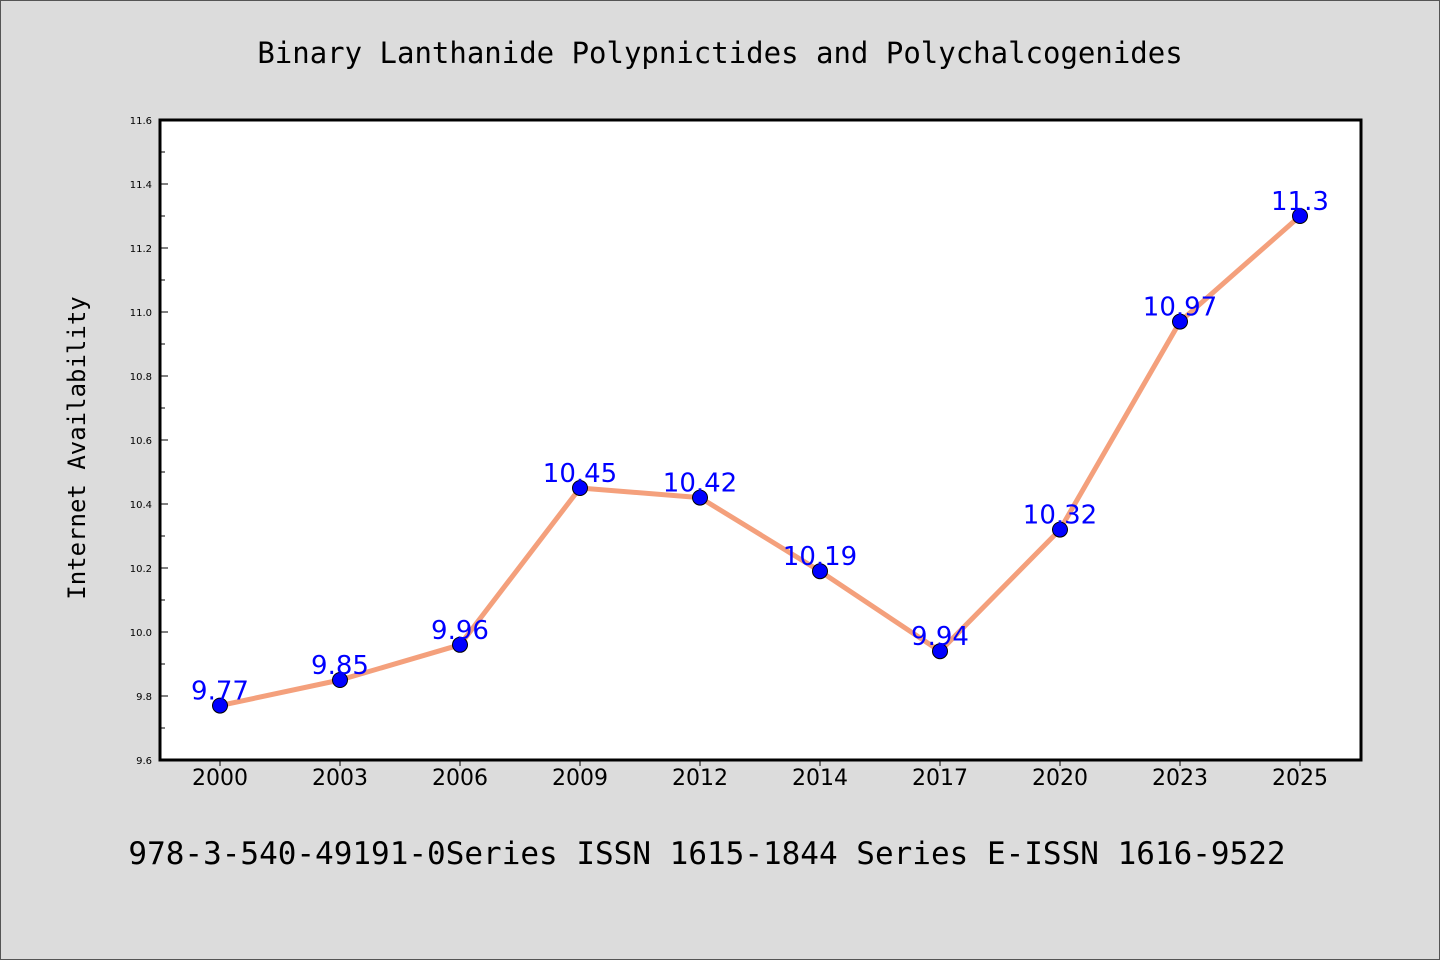 The height and width of the screenshot is (960, 1440). I want to click on x-tick-label: 2000, so click(220, 778).